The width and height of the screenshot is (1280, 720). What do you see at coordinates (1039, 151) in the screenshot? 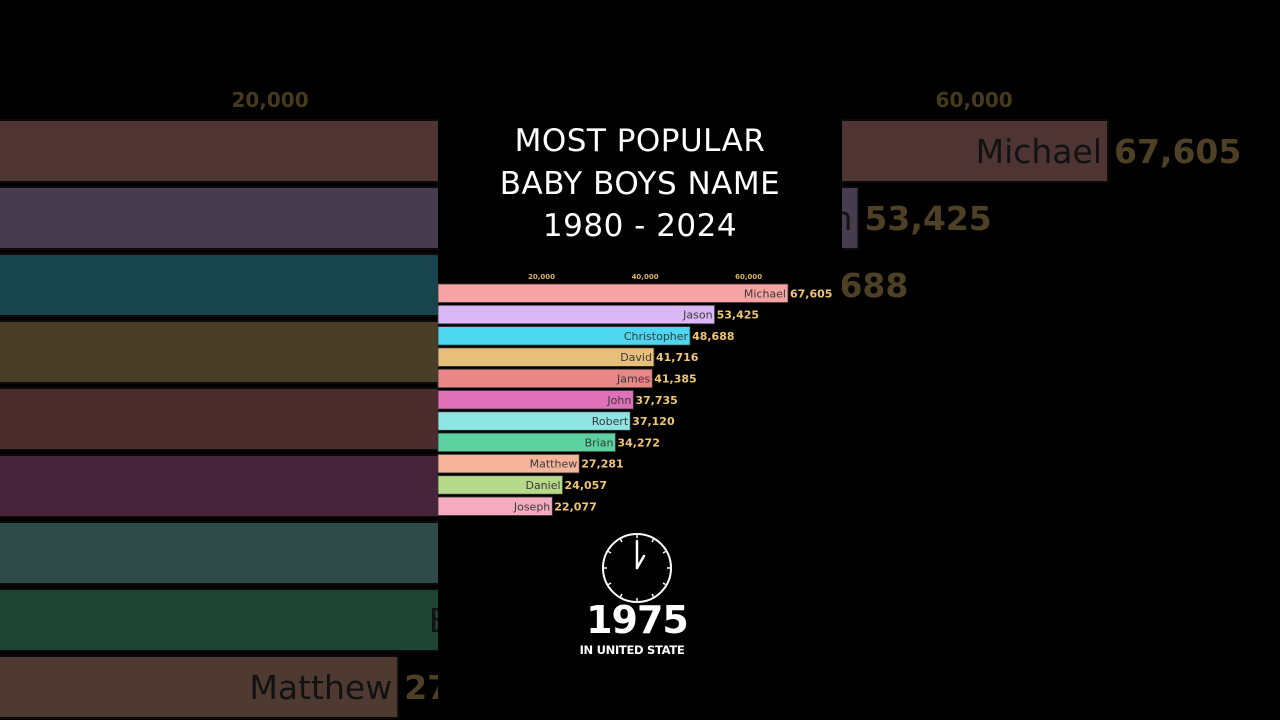
I see `bg-bar-name-label: Michael` at bounding box center [1039, 151].